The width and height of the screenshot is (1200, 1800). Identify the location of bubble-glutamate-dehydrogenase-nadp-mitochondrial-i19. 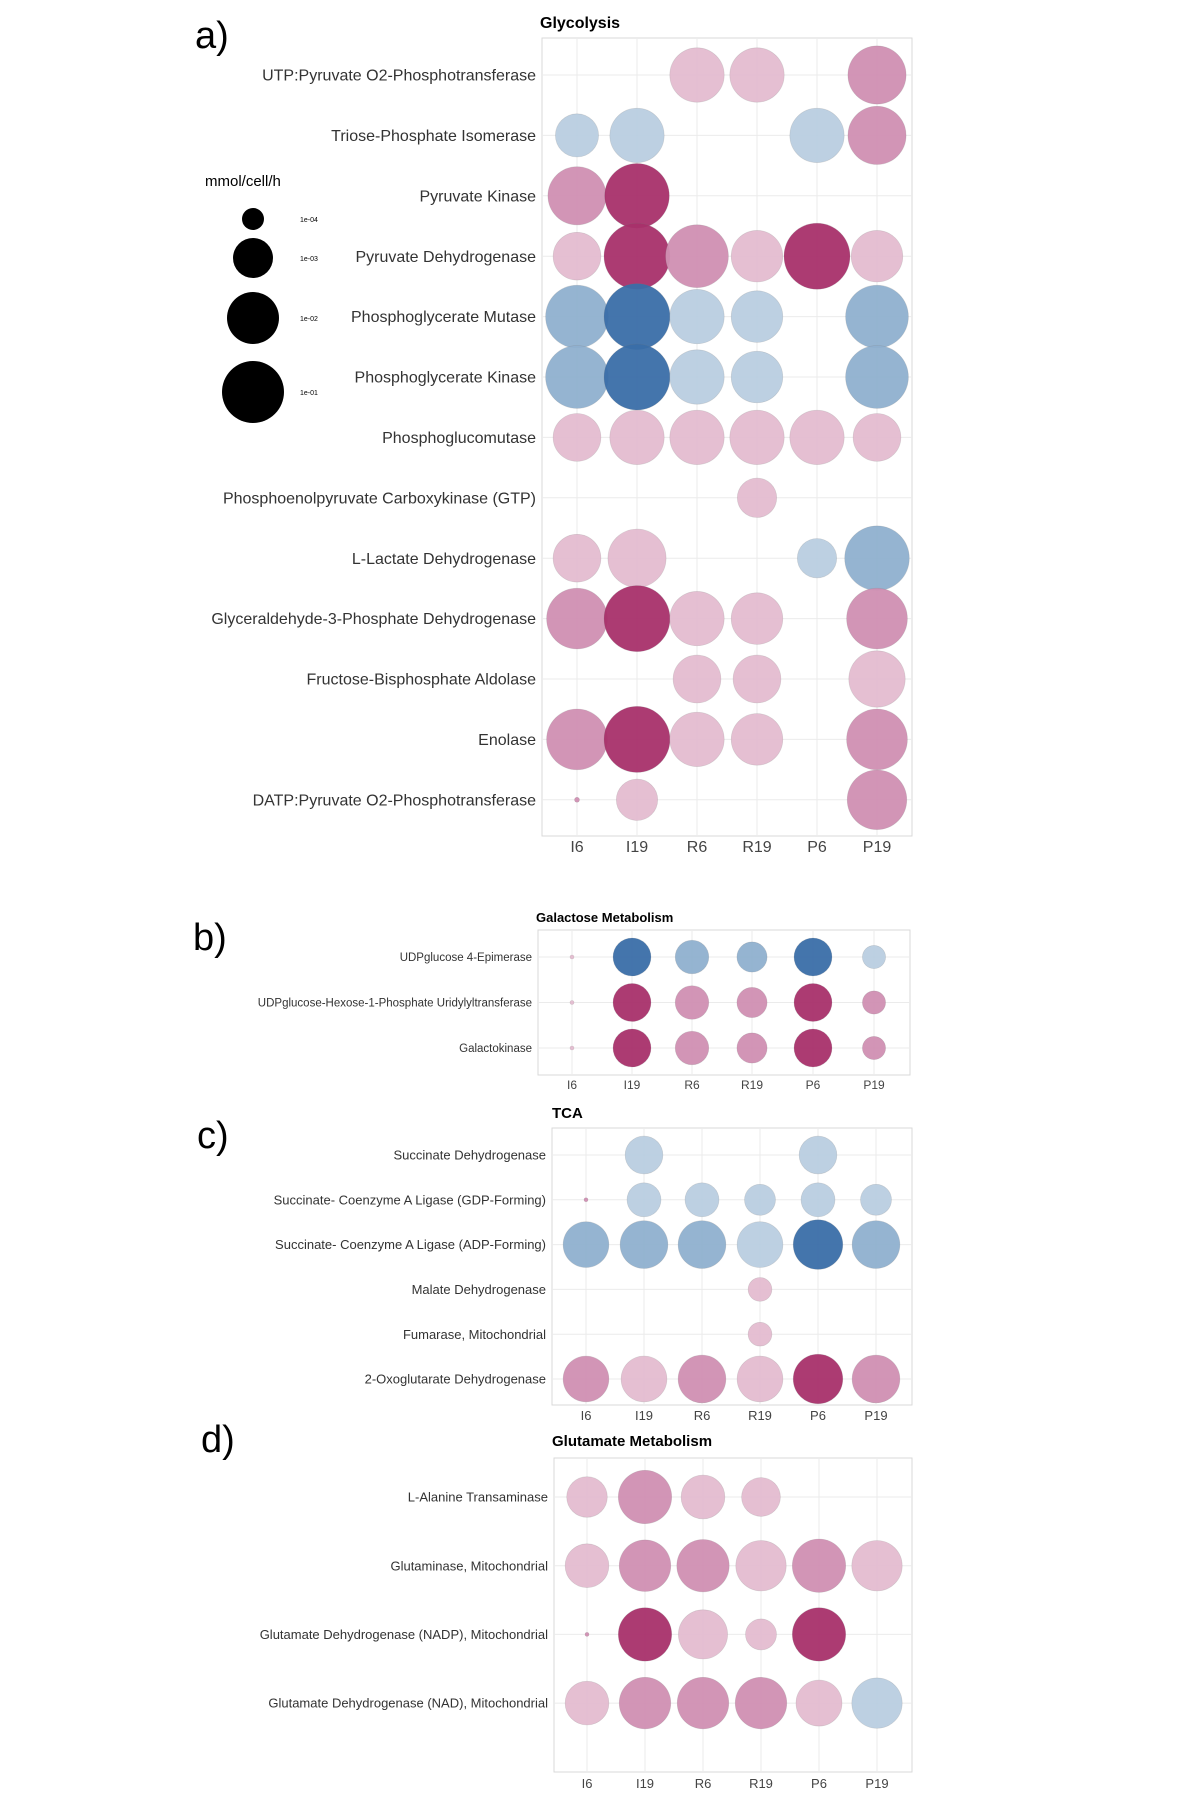
(644, 1634).